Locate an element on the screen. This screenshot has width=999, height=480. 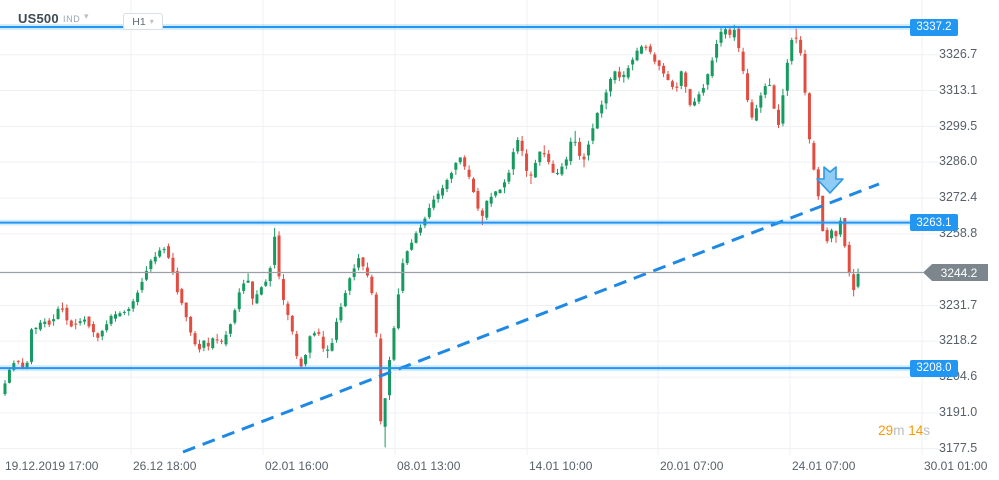
countdown-minutes-unit: m is located at coordinates (899, 430).